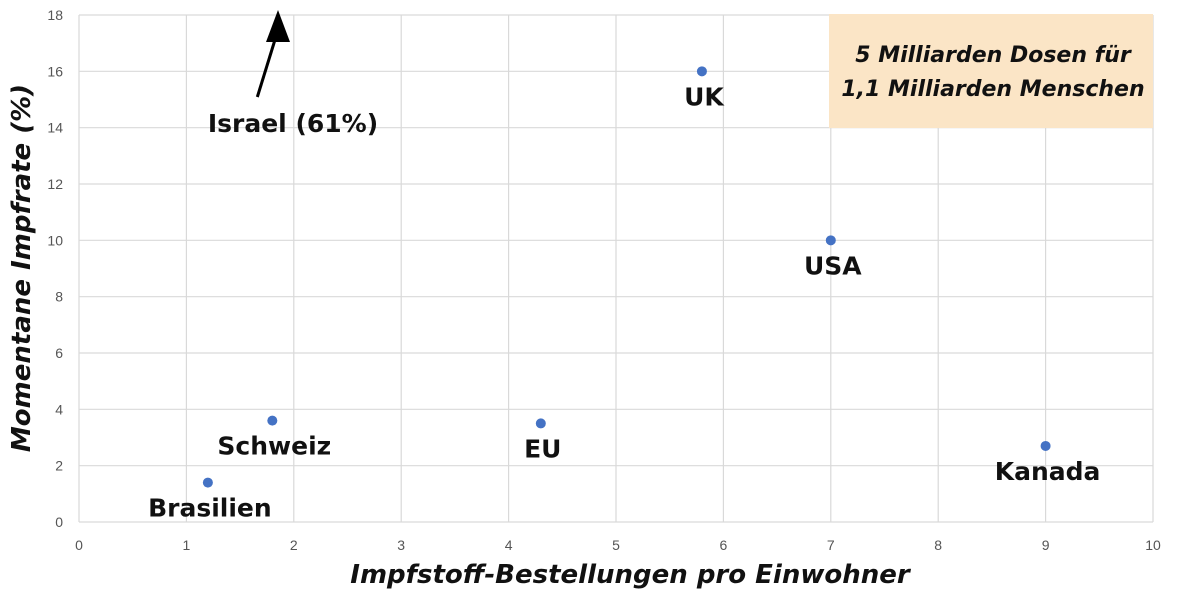  What do you see at coordinates (59, 466) in the screenshot?
I see `y-tick-label: 2` at bounding box center [59, 466].